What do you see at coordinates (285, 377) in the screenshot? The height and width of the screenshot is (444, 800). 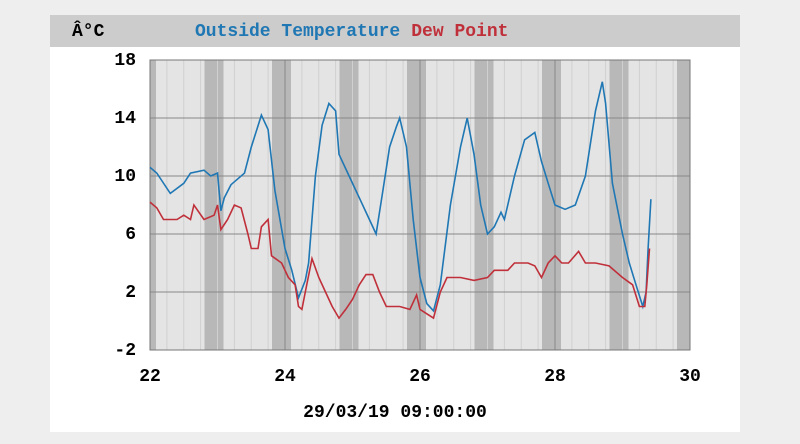 I see `x-tick-label: 24` at bounding box center [285, 377].